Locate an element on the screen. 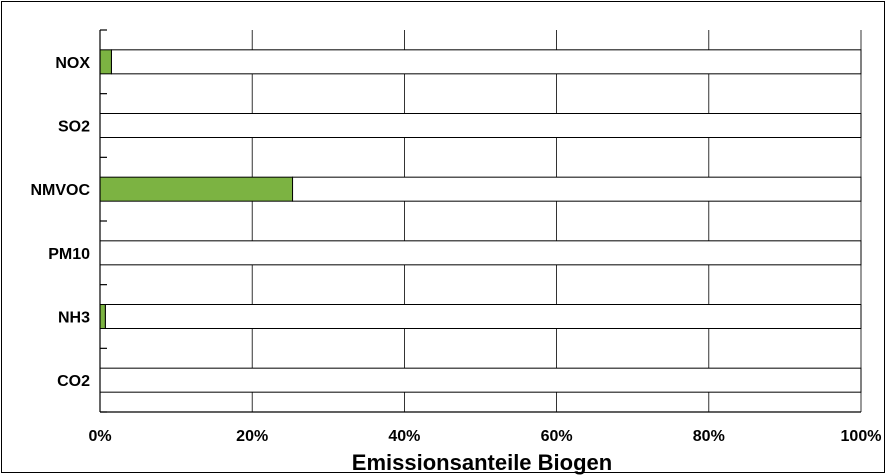 This screenshot has height=476, width=888. bar-value-nmvoc is located at coordinates (196, 189).